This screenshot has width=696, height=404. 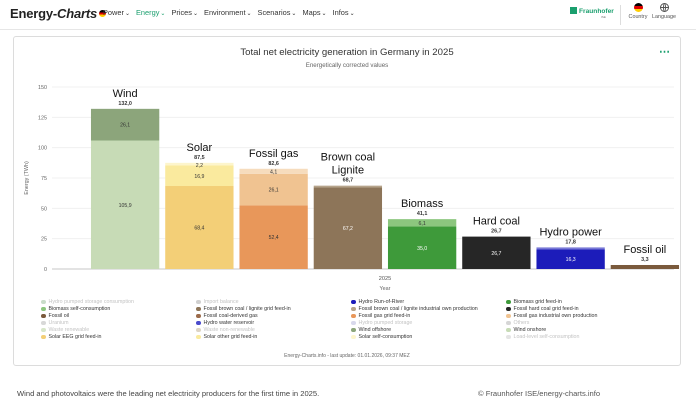 What do you see at coordinates (273, 323) in the screenshot?
I see `legend-item: Hydro water reservoir` at bounding box center [273, 323].